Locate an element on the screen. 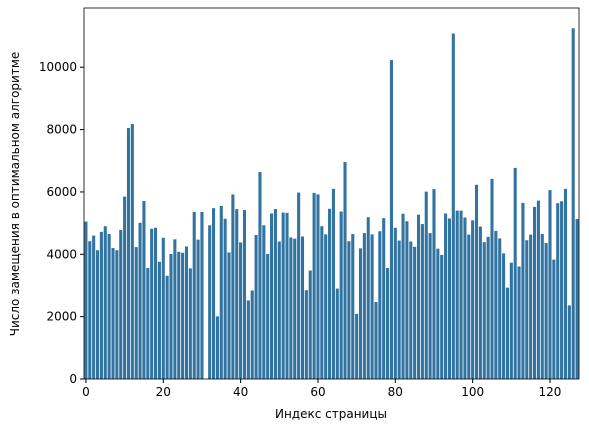 The width and height of the screenshot is (589, 432). x-tick-label: 0 is located at coordinates (86, 392).